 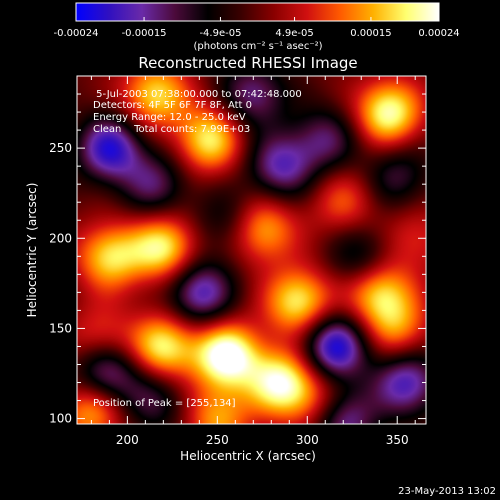 What do you see at coordinates (60, 419) in the screenshot?
I see `y-tick-label: 100` at bounding box center [60, 419].